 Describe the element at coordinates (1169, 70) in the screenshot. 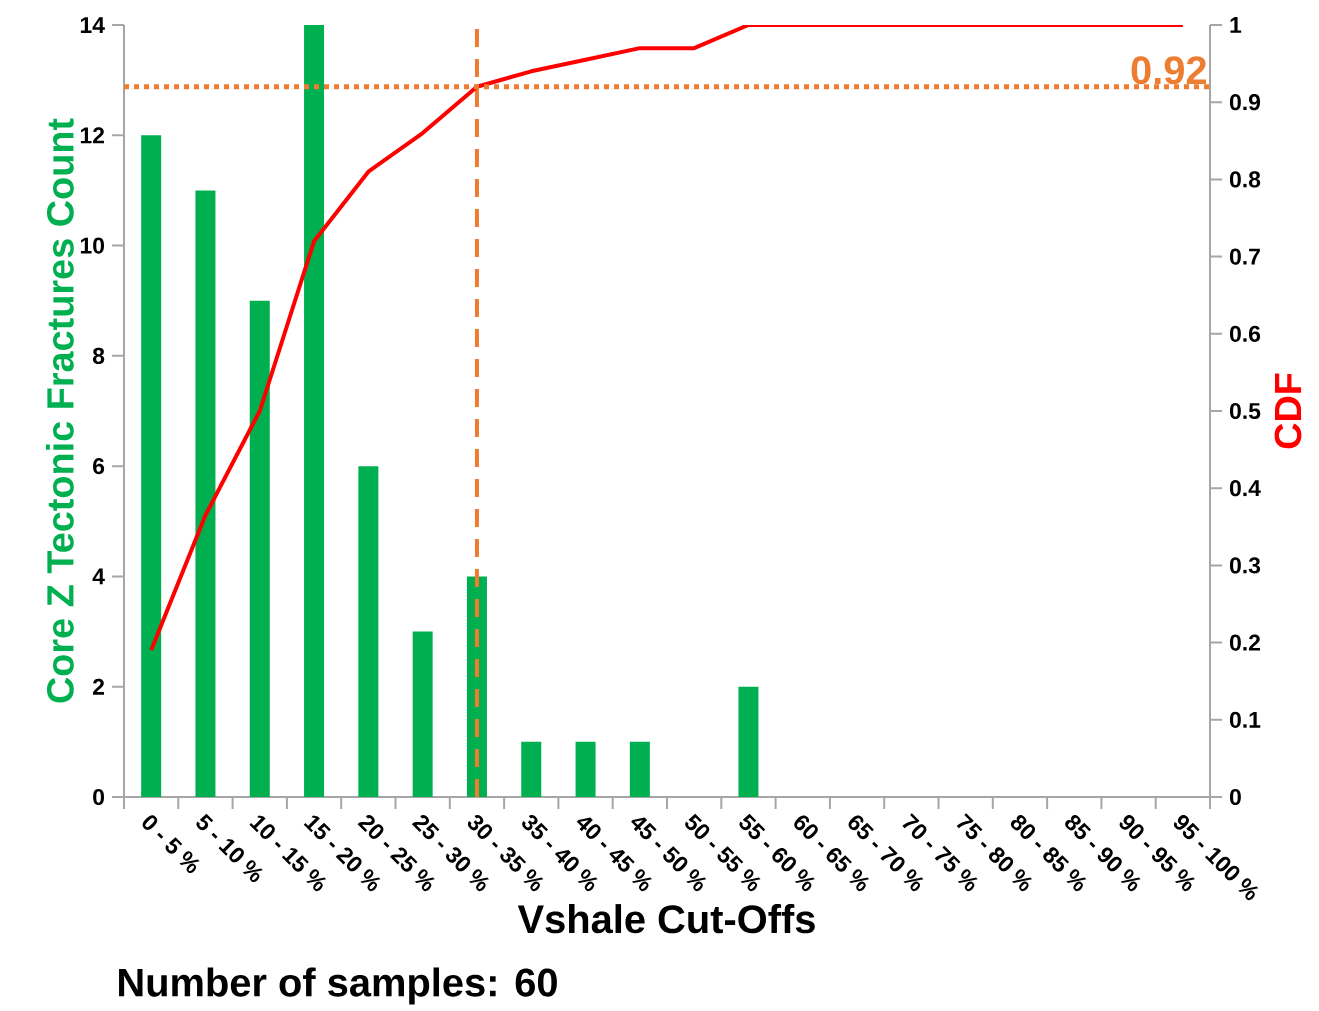

I see `ref-line-label: 0.92` at that location.